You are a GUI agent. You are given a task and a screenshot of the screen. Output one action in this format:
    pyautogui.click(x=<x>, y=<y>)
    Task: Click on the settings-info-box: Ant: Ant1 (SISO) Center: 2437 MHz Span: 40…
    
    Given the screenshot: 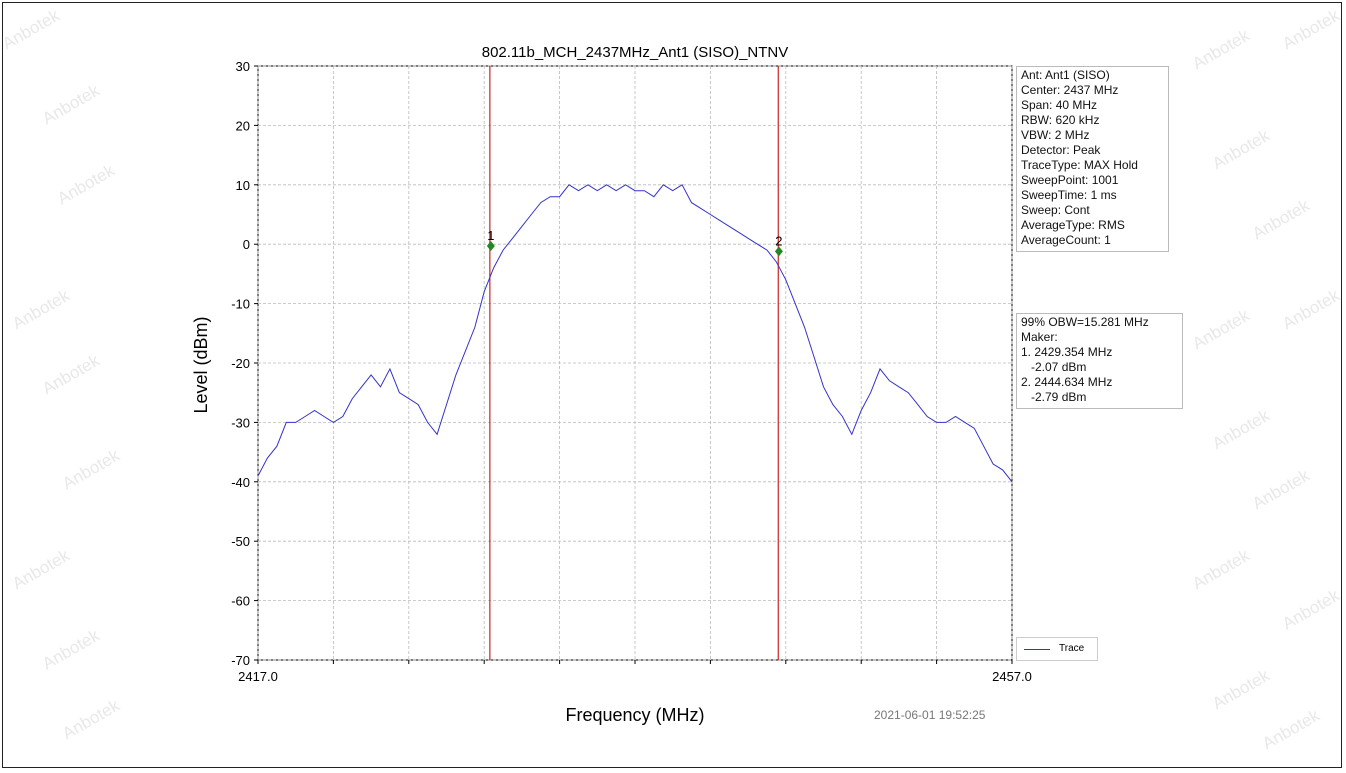 What is the action you would take?
    pyautogui.click(x=1092, y=159)
    